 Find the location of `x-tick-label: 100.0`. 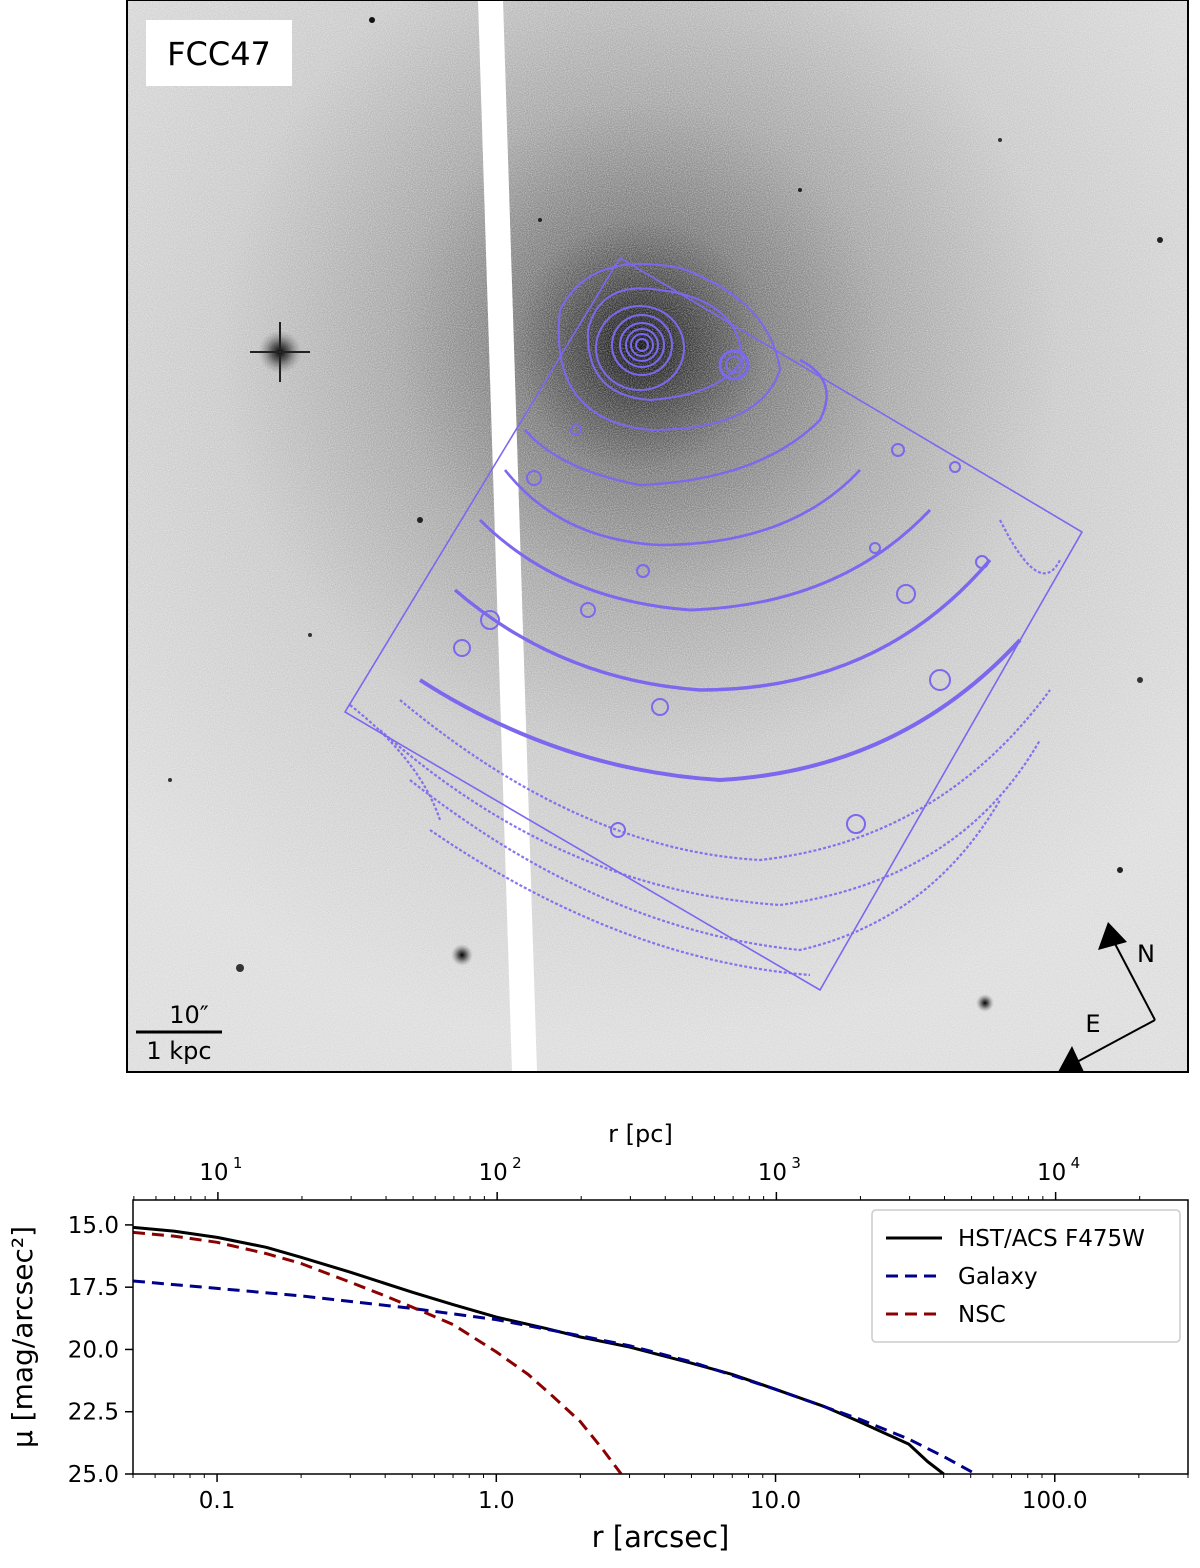

x-tick-label: 100.0 is located at coordinates (1055, 1501).